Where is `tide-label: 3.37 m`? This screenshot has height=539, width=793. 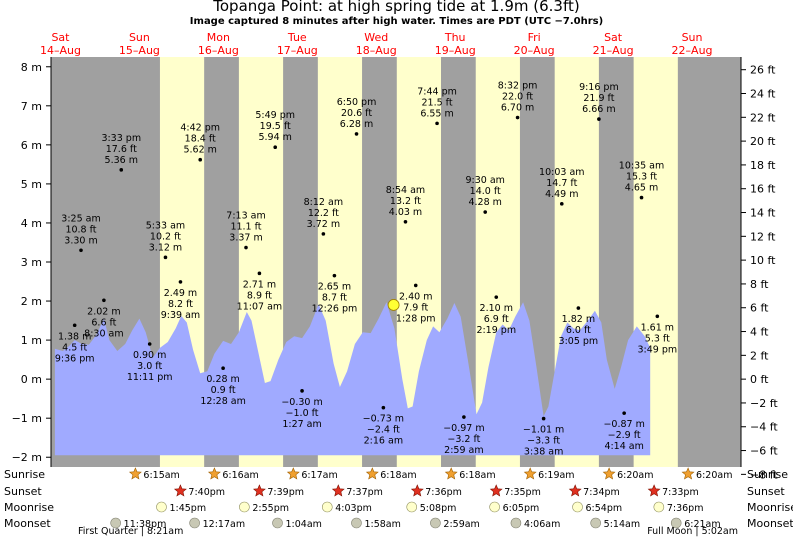
tide-label: 3.37 m is located at coordinates (245, 238).